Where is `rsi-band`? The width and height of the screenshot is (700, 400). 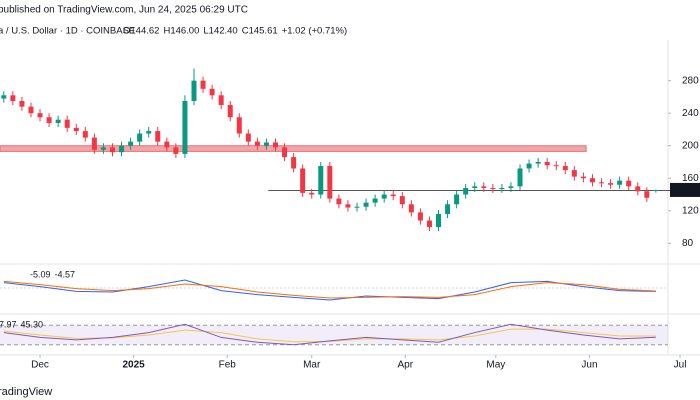 rsi-band is located at coordinates (334, 335).